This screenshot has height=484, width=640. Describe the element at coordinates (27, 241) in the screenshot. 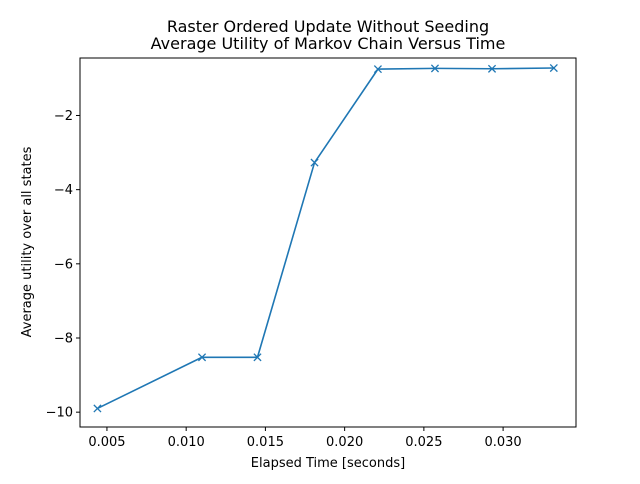

I see `y-axis-label: Average utility over all states` at that location.